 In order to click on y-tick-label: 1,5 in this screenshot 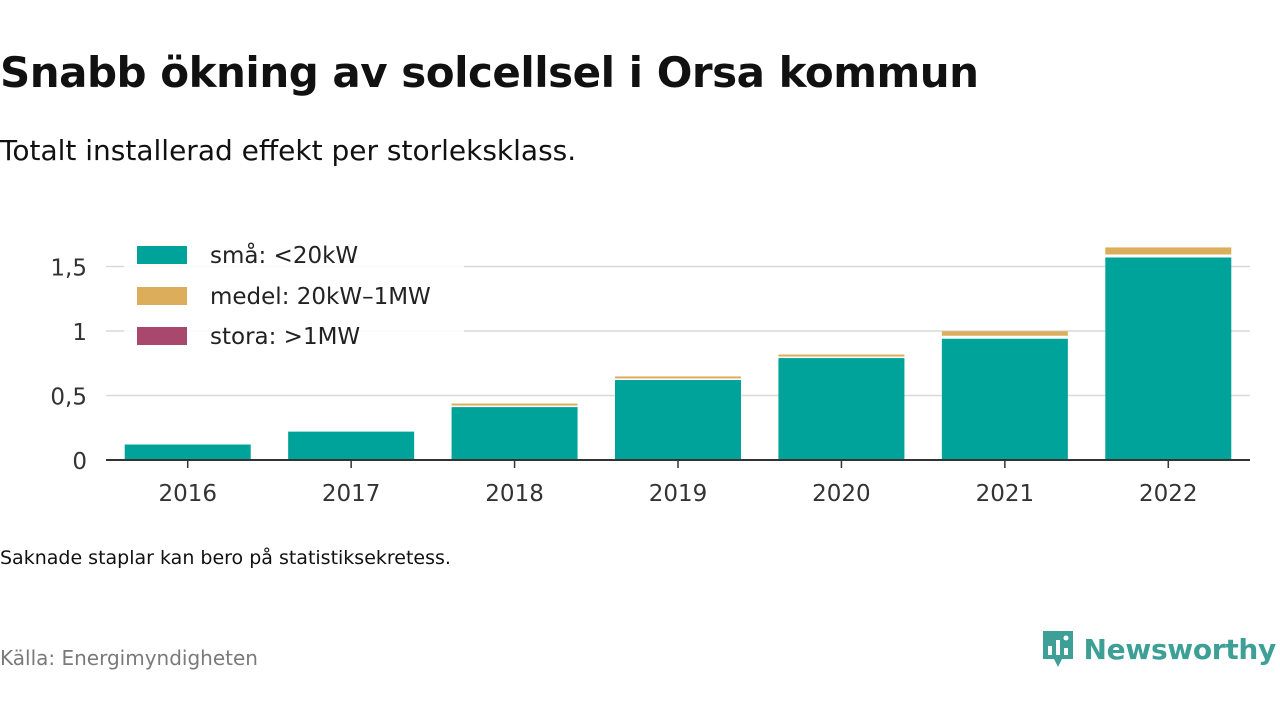, I will do `click(68, 269)`.